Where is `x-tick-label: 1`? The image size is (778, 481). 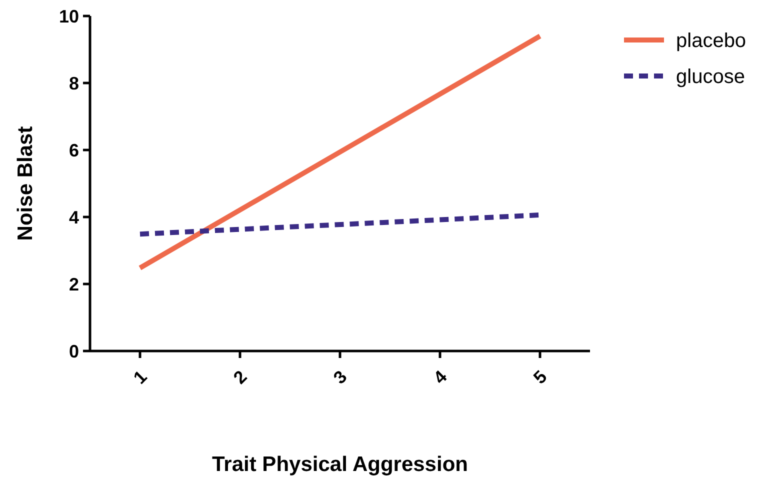 x-tick-label: 1 is located at coordinates (140, 377).